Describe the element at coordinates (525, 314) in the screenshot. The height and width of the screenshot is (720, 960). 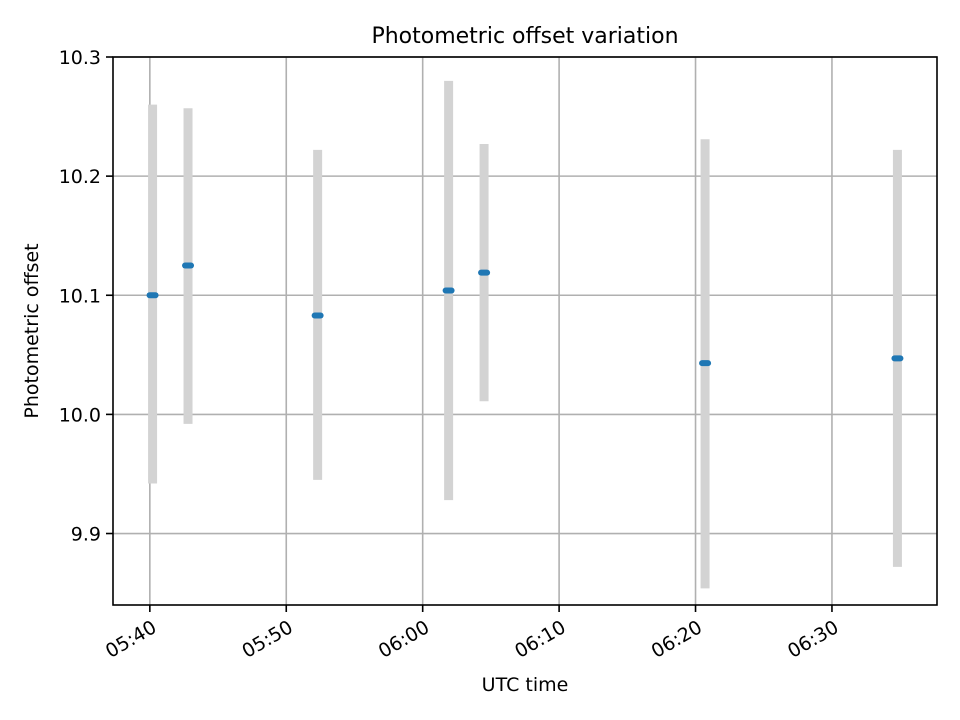
I see `data-markers` at that location.